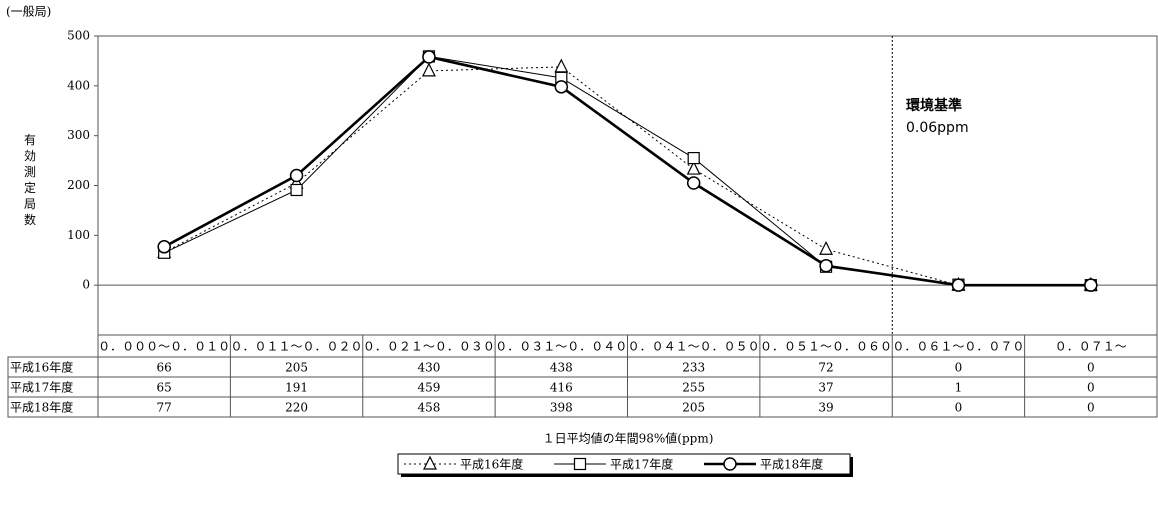  What do you see at coordinates (296, 408) in the screenshot?
I see `table-cell: 220` at bounding box center [296, 408].